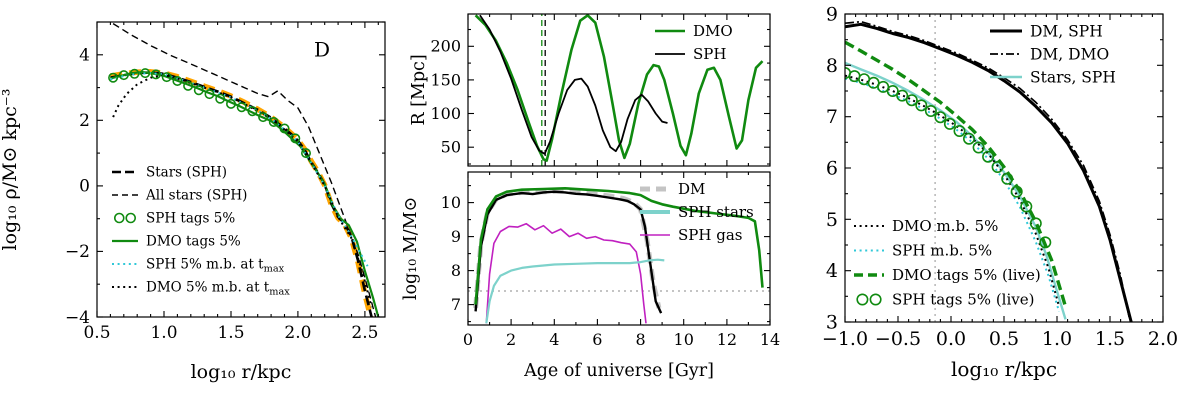  What do you see at coordinates (445, 79) in the screenshot?
I see `y-tick-label: 150` at bounding box center [445, 79].